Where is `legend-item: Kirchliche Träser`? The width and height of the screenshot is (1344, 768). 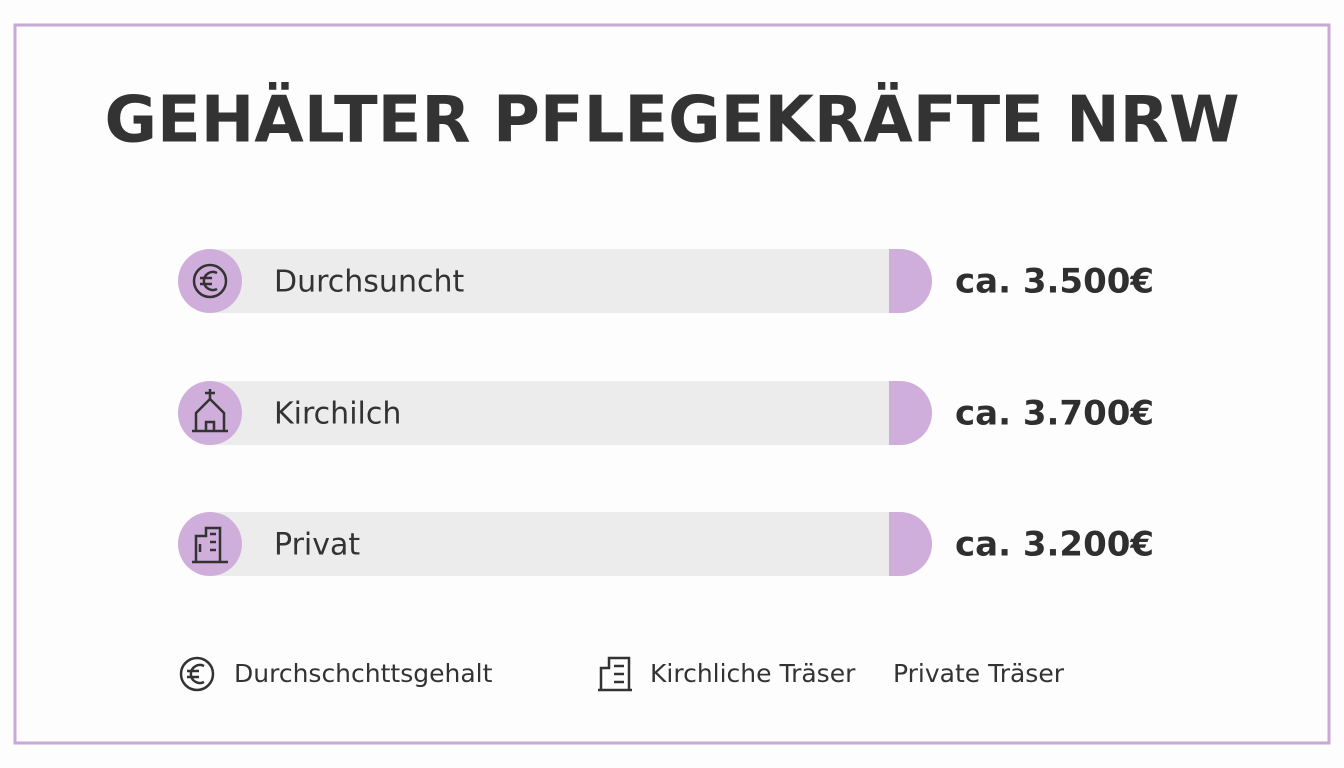
legend-item: Kirchliche Träser is located at coordinates (753, 673).